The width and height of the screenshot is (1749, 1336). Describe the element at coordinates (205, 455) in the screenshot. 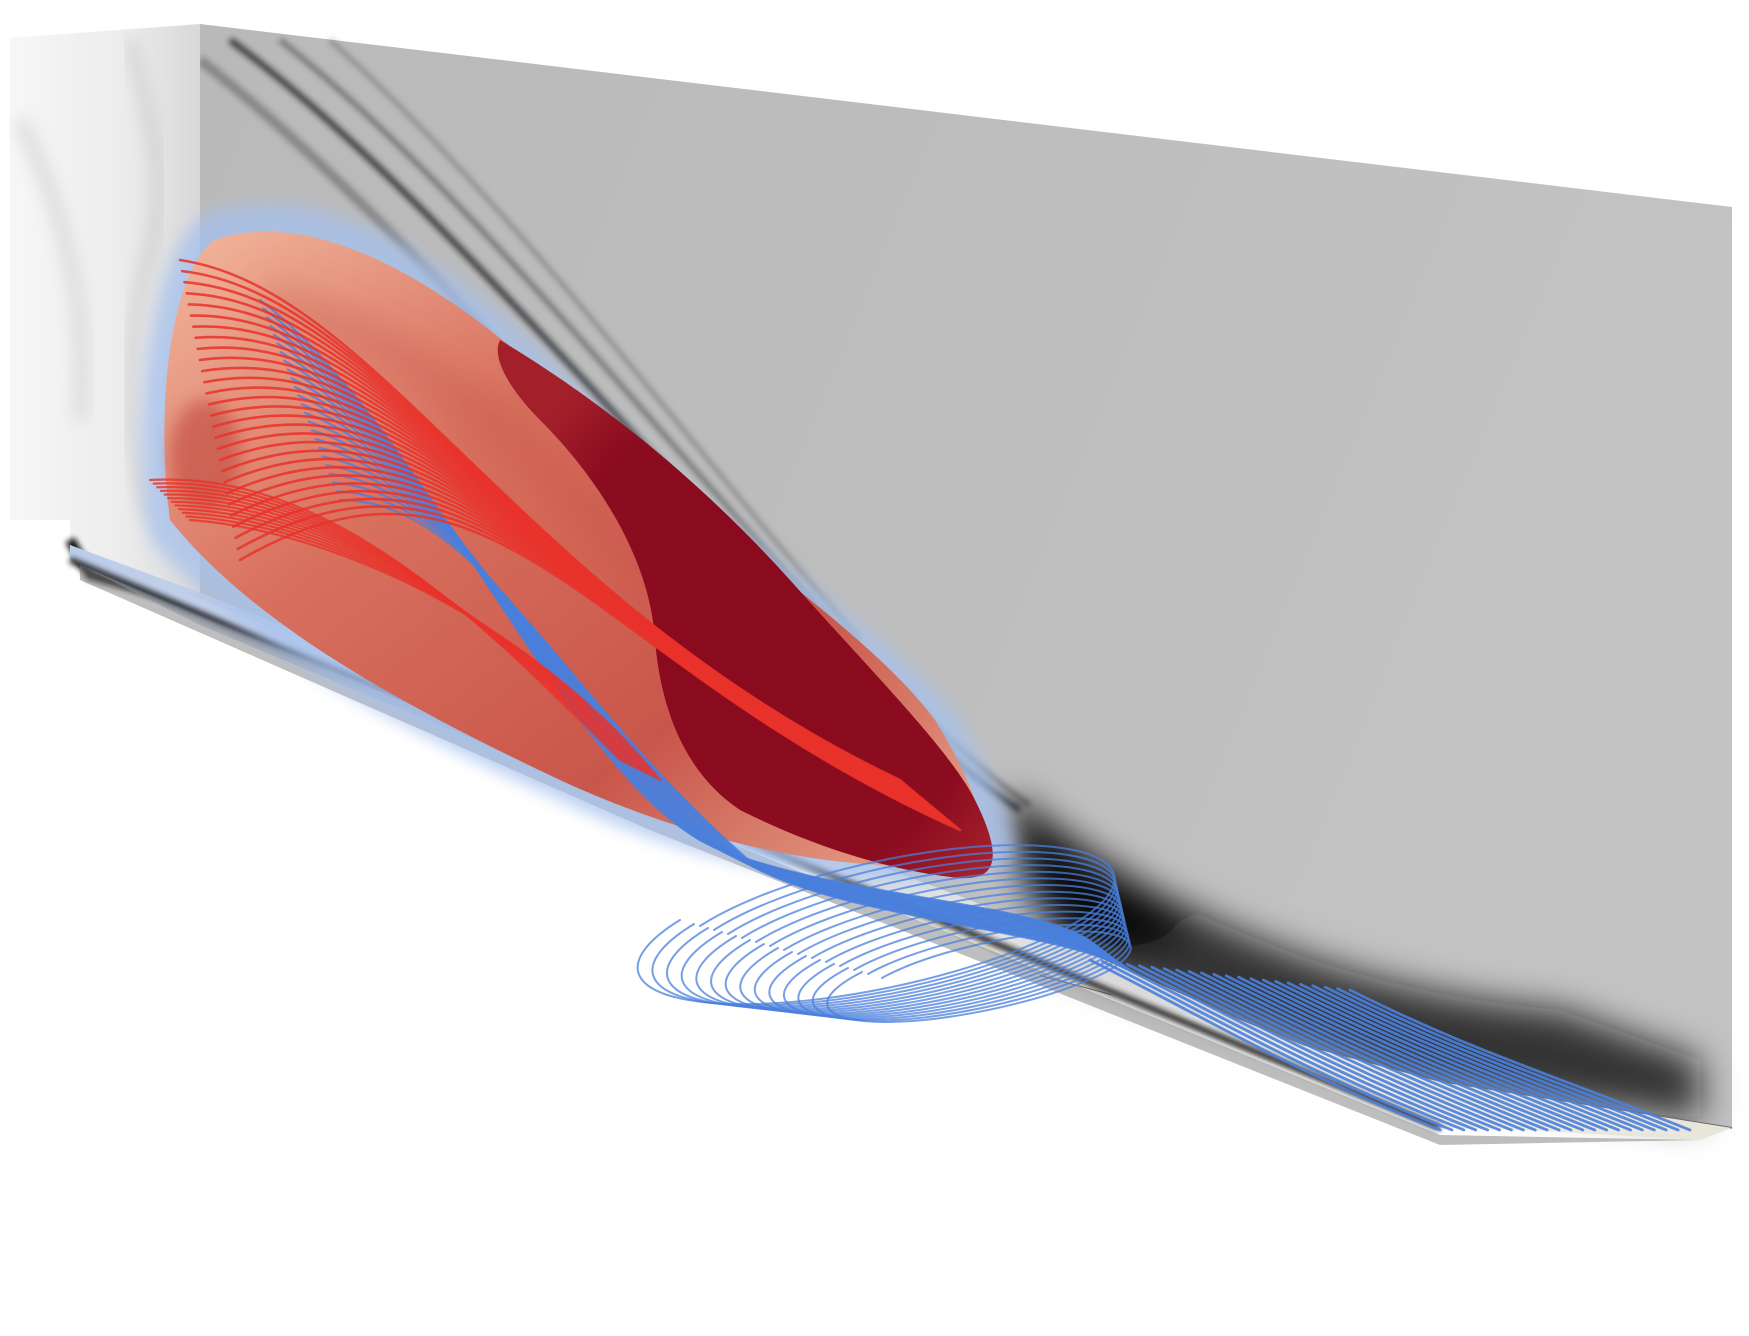

I see `jet-bulge` at that location.